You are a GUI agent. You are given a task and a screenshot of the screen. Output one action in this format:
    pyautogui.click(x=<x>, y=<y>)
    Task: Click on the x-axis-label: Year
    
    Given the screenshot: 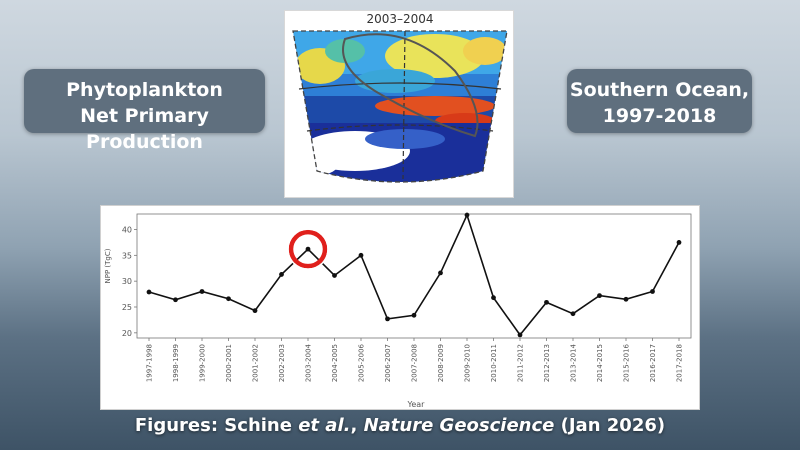 What is the action you would take?
    pyautogui.click(x=416, y=404)
    